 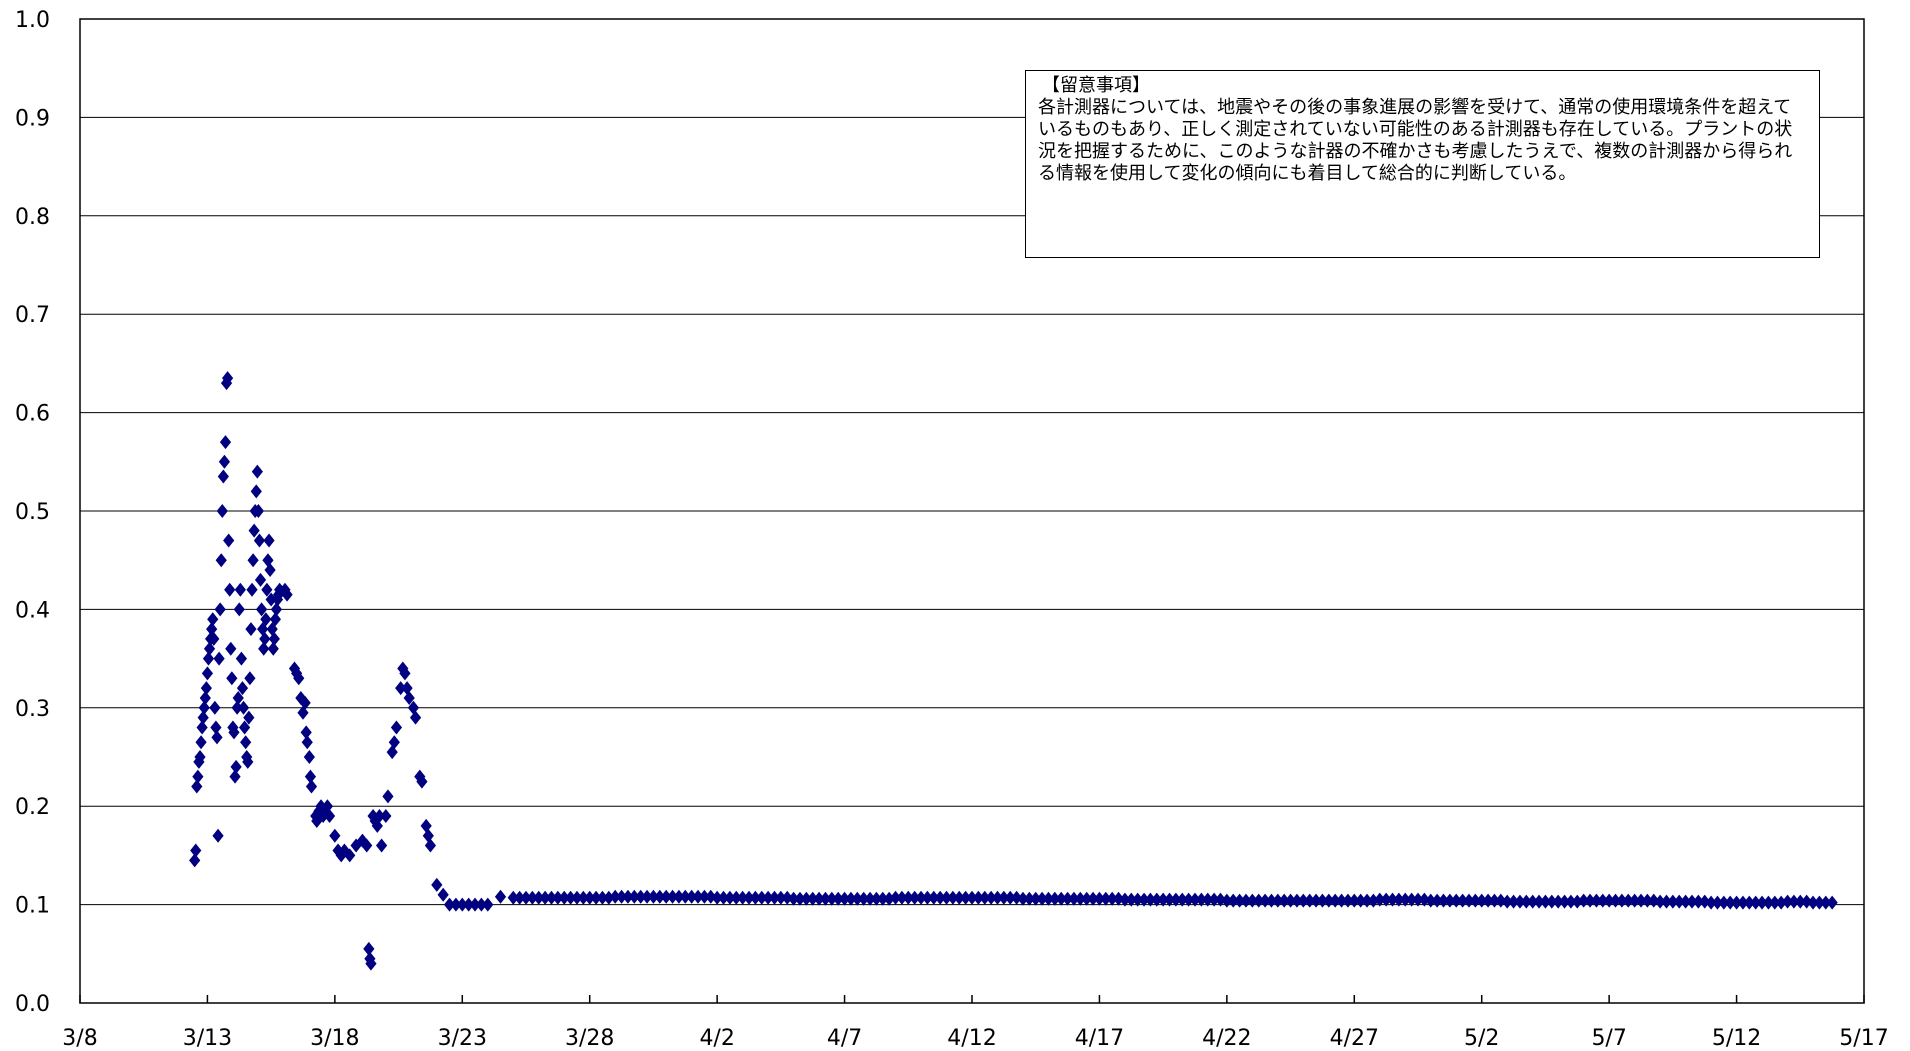 I want to click on y-axis-tick-labels: 0.0 0.1 0.2 0.3 0.4 0.5 0.6 0.7 0.8 0.9 1.0, so click(x=32, y=512).